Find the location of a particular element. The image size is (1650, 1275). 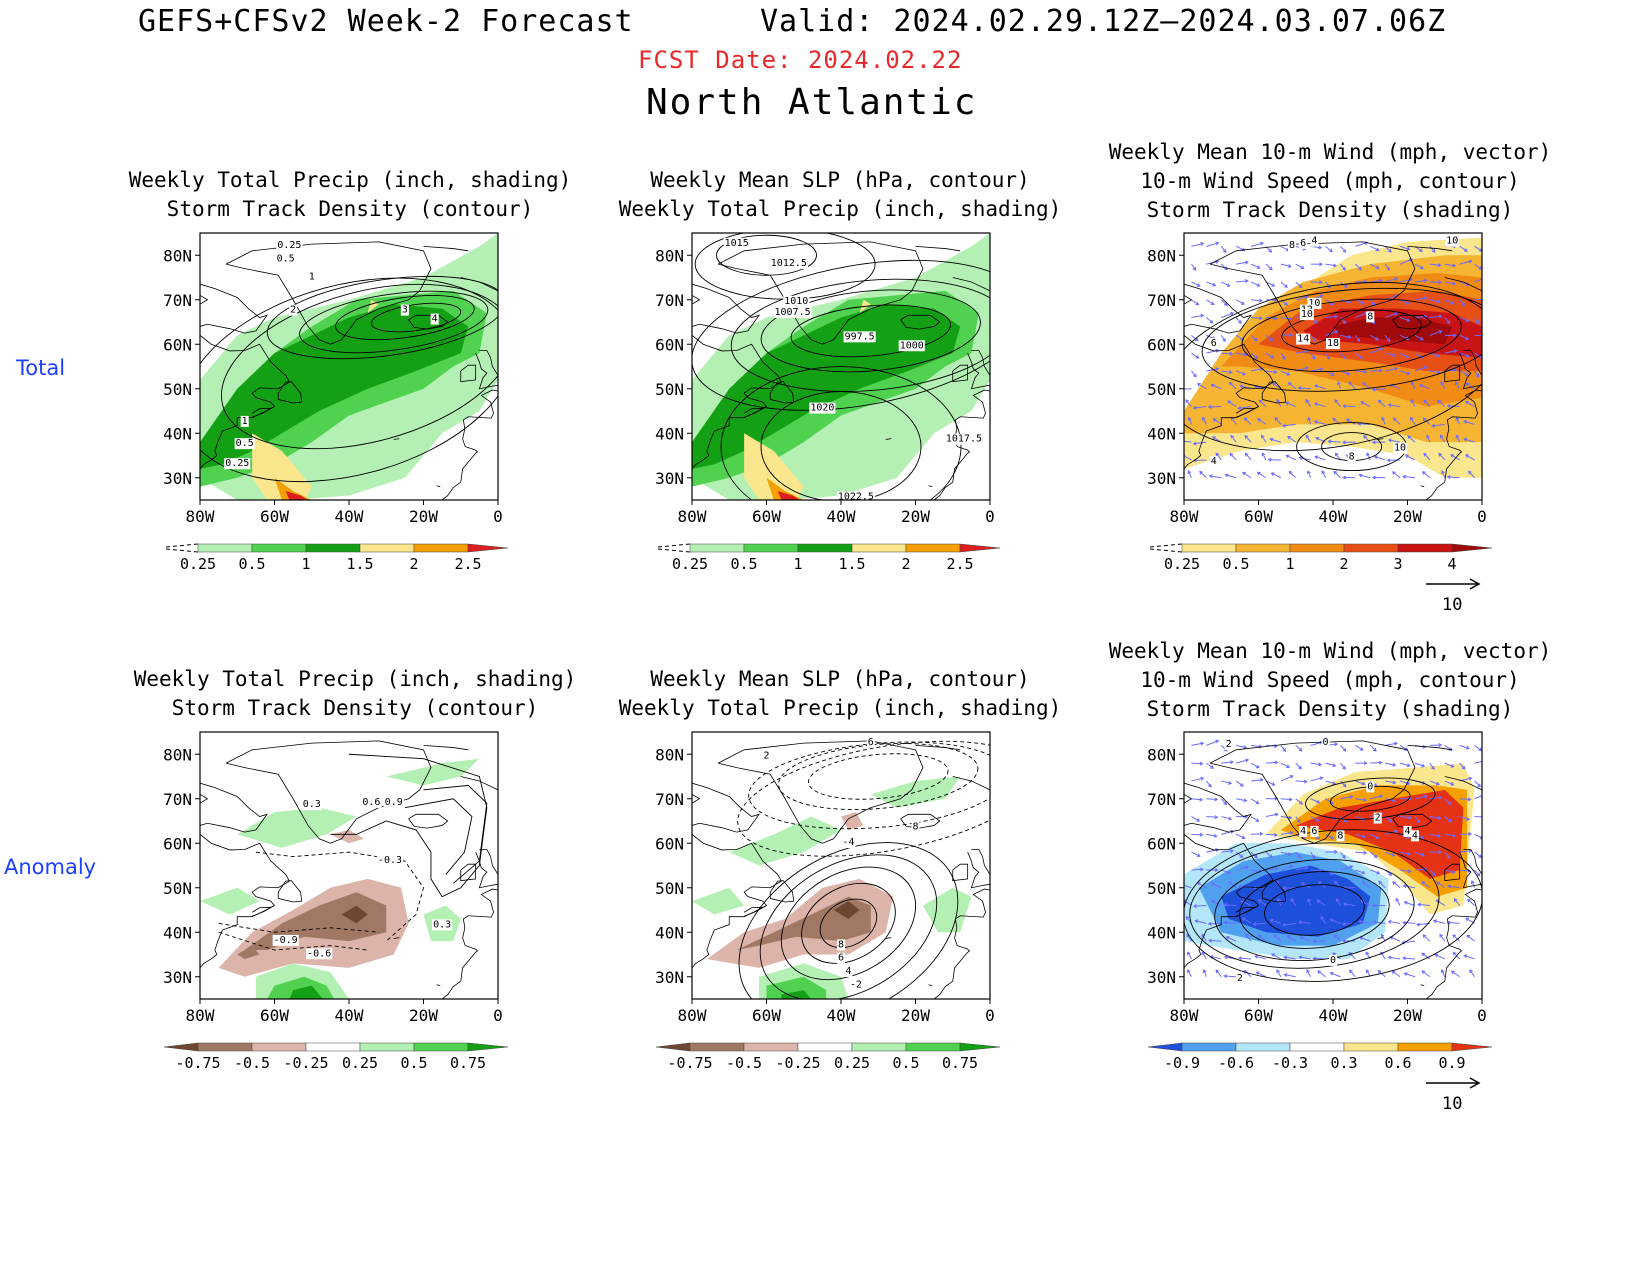

colorbar-label: -0.25 is located at coordinates (305, 1063).